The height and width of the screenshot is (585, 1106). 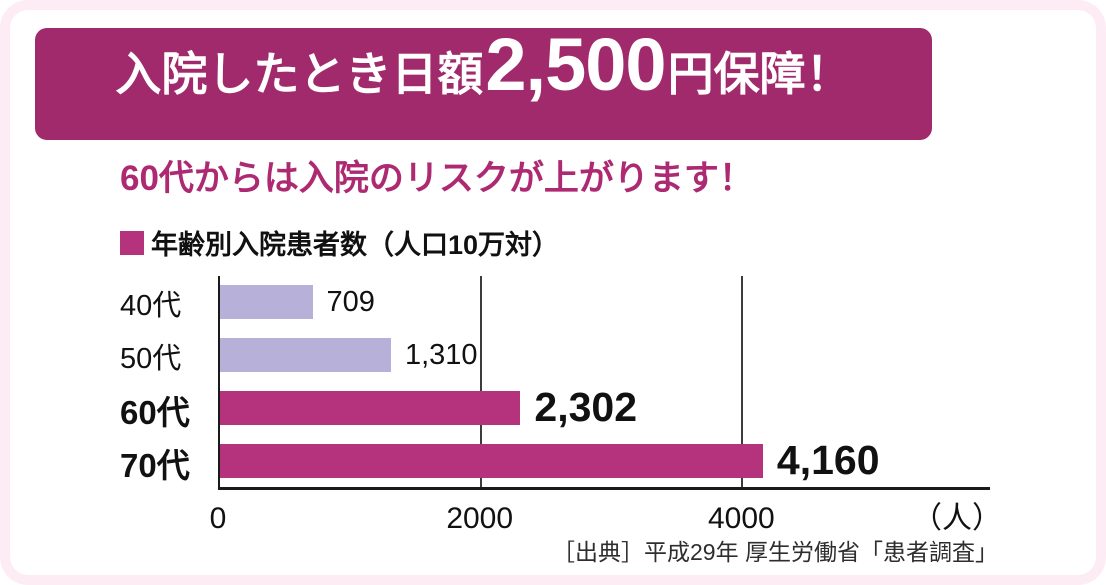 What do you see at coordinates (605, 355) in the screenshot?
I see `bar-row: 1,310` at bounding box center [605, 355].